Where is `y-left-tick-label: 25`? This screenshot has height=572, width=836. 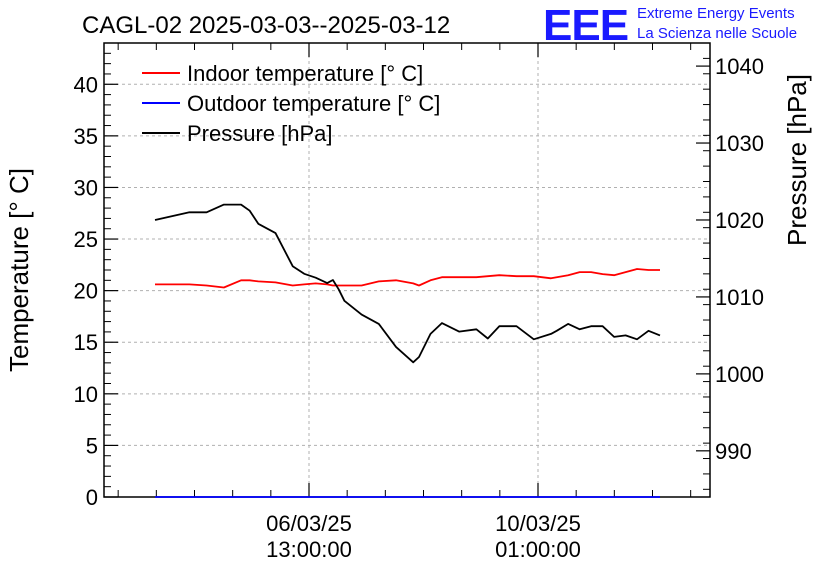
y-left-tick-label: 25 is located at coordinates (86, 239).